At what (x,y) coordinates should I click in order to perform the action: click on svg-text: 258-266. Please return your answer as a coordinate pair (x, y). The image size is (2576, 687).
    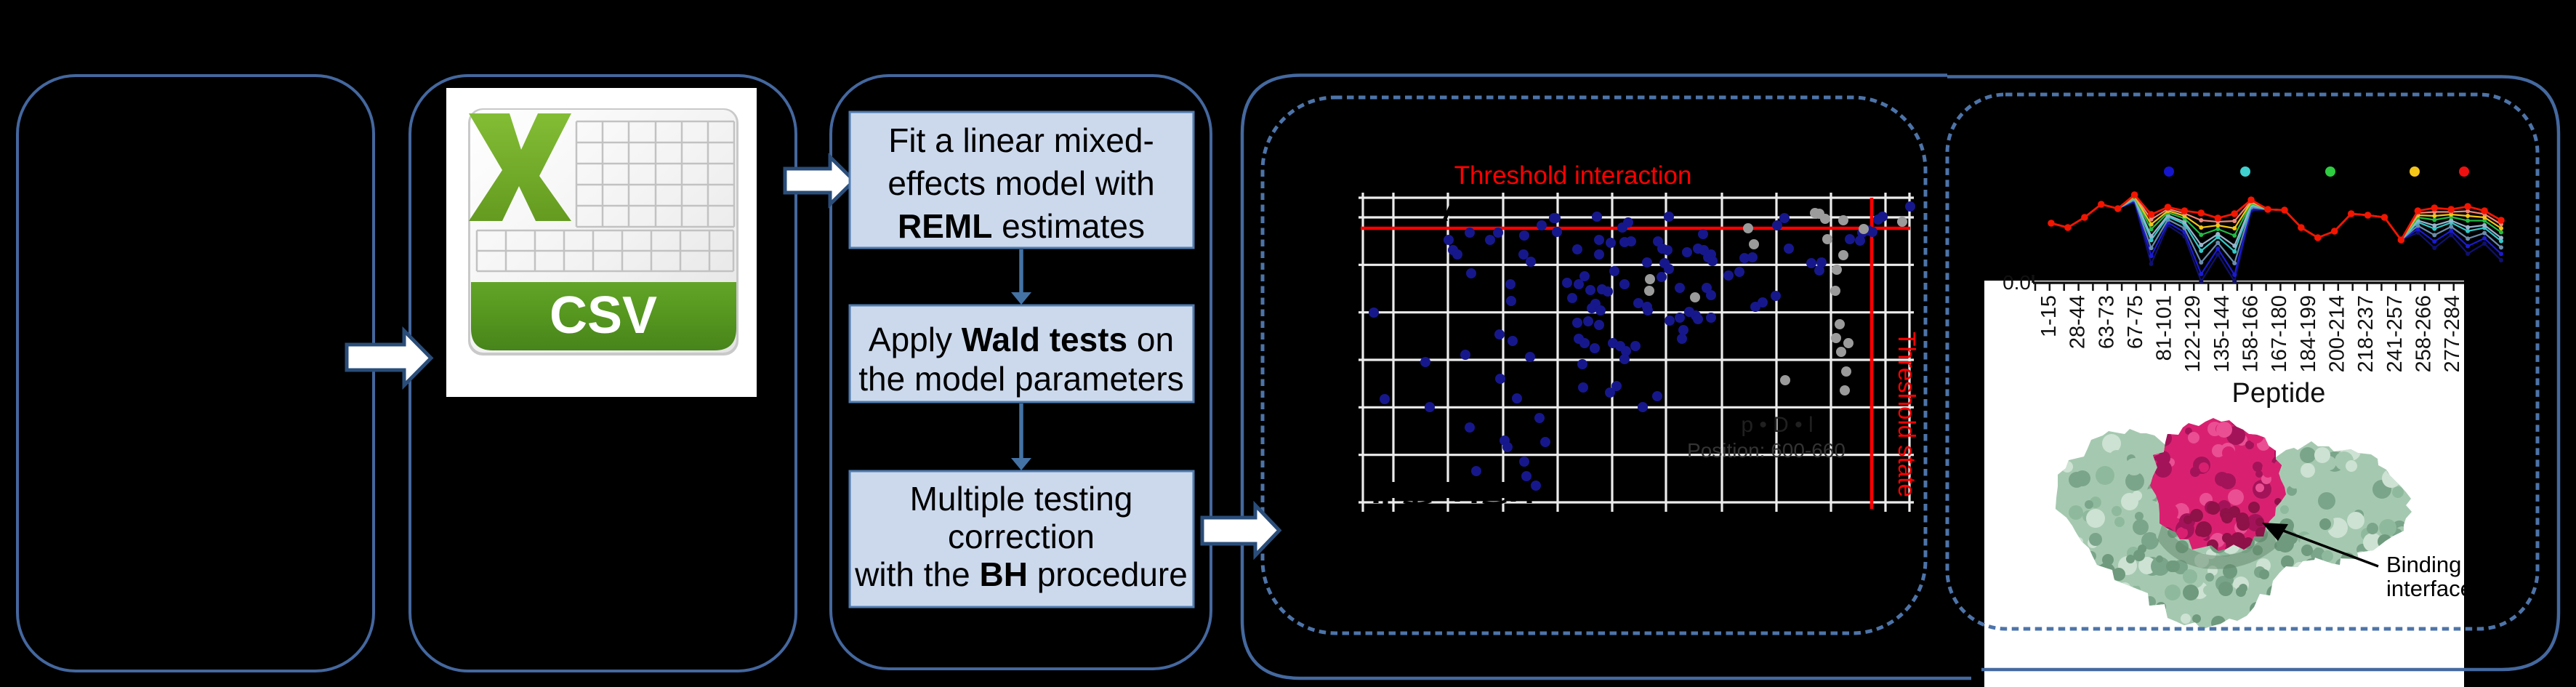
    Looking at the image, I should click on (2423, 333).